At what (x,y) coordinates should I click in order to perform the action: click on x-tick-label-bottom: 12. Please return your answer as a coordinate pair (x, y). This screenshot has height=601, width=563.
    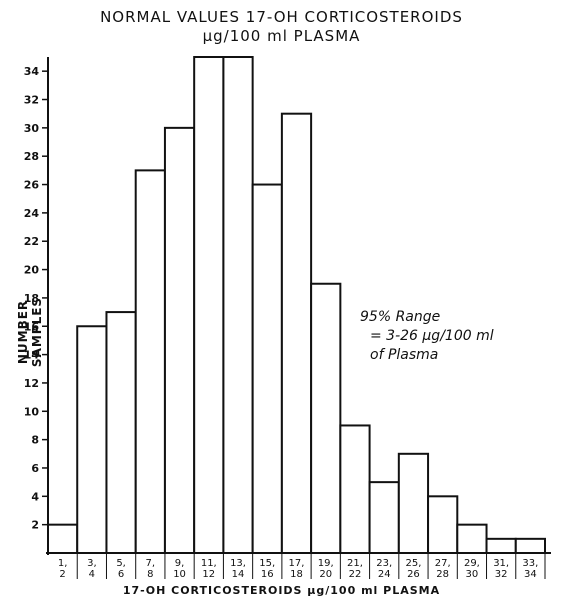
    Looking at the image, I should click on (208, 574).